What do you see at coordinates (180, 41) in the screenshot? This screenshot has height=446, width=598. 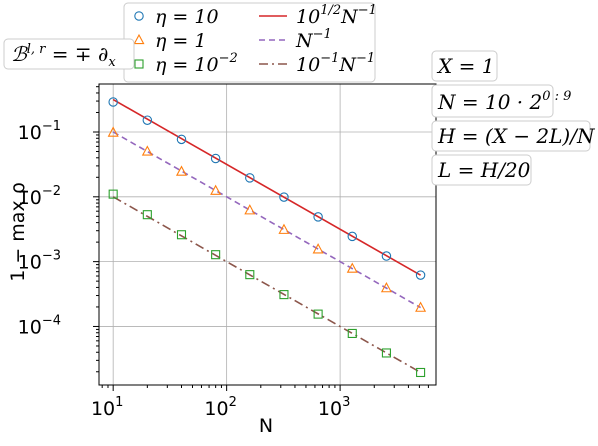 I see `legend-label: η = 1` at bounding box center [180, 41].